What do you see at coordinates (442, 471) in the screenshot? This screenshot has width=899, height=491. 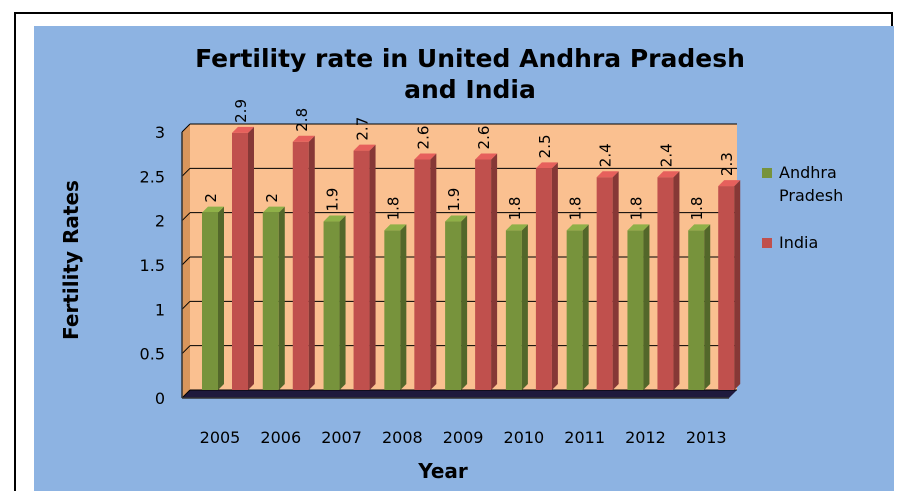 I see `x-axis-title: Year` at bounding box center [442, 471].